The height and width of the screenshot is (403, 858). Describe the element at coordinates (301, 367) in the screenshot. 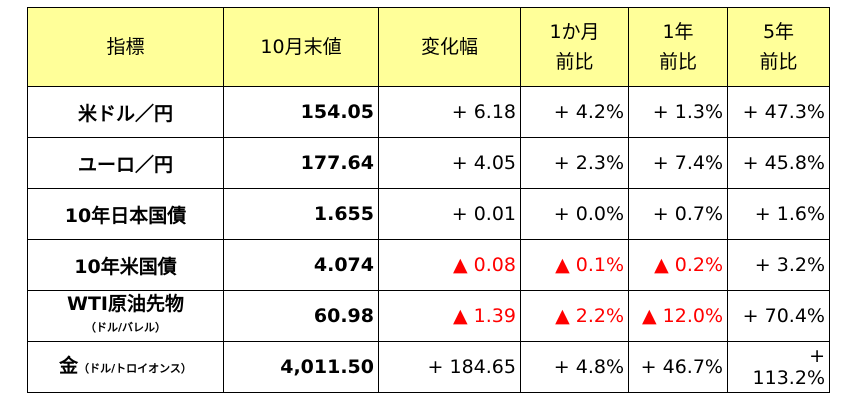

I see `value-cell: 4,011.50` at that location.